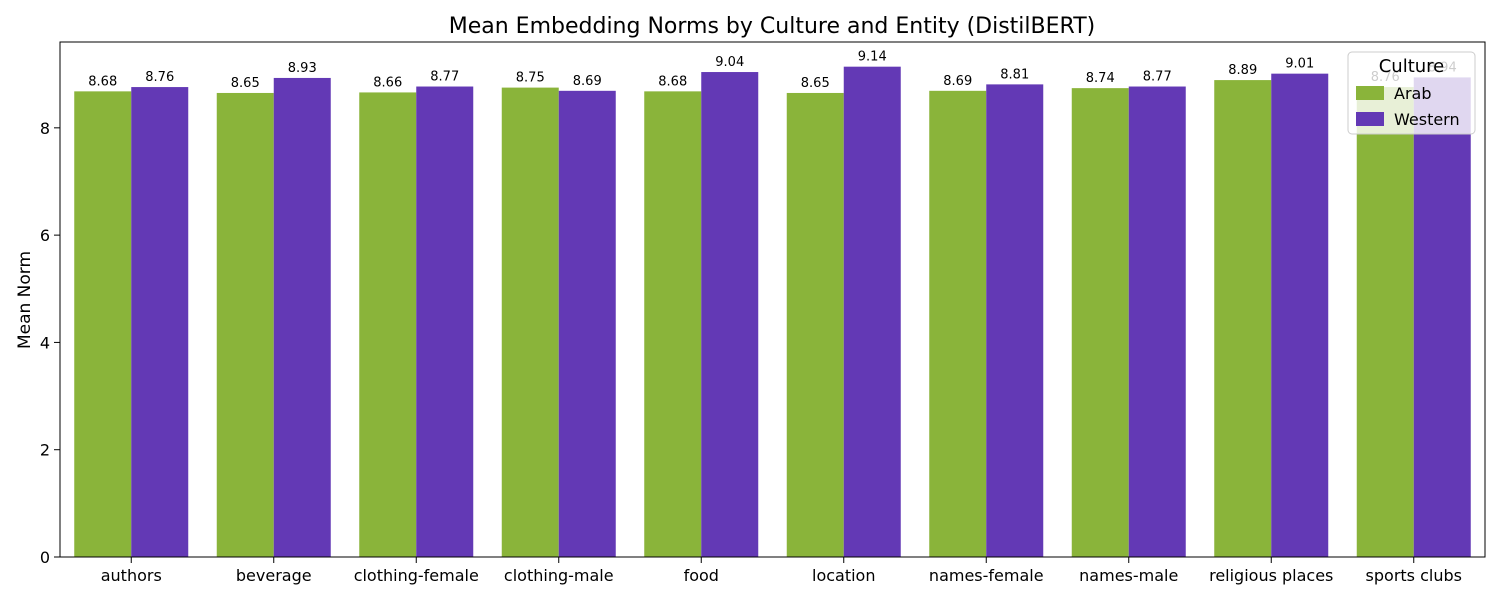  What do you see at coordinates (729, 62) in the screenshot?
I see `data-label: 9.04` at bounding box center [729, 62].